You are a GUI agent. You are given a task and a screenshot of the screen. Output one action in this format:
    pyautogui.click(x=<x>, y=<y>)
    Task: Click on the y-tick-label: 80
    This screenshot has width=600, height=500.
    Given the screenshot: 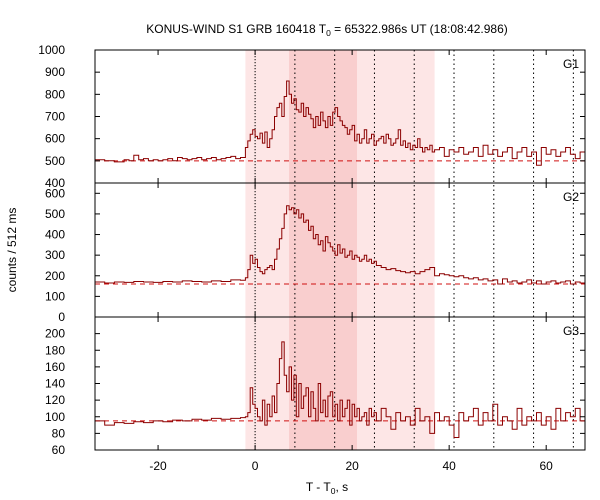 What is the action you would take?
    pyautogui.click(x=59, y=433)
    